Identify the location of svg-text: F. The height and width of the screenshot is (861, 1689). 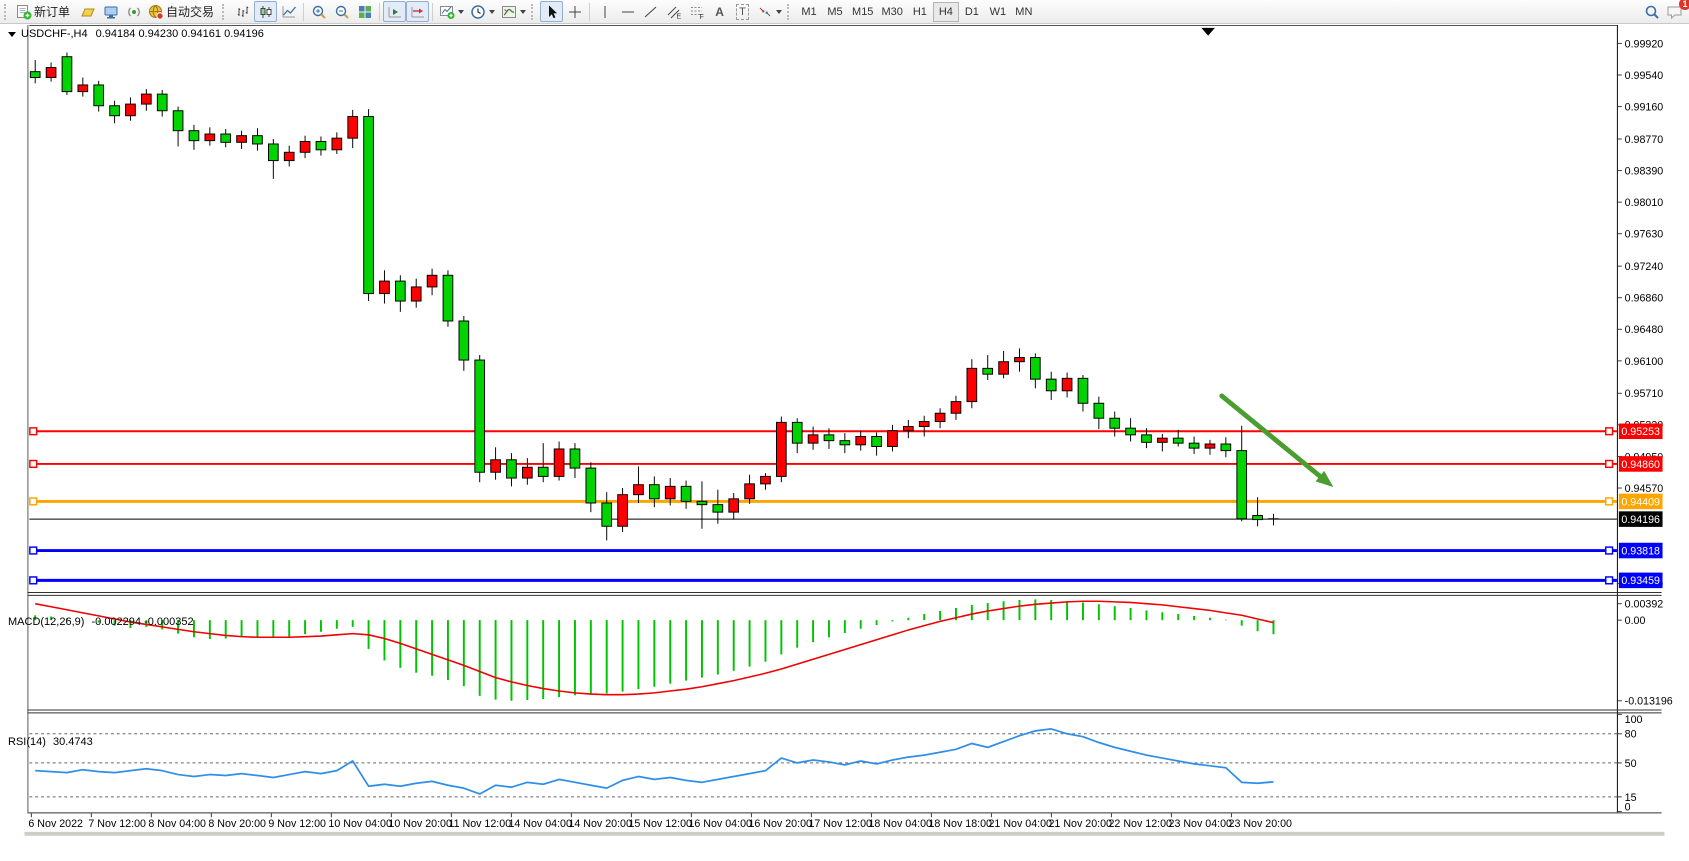
(701, 17).